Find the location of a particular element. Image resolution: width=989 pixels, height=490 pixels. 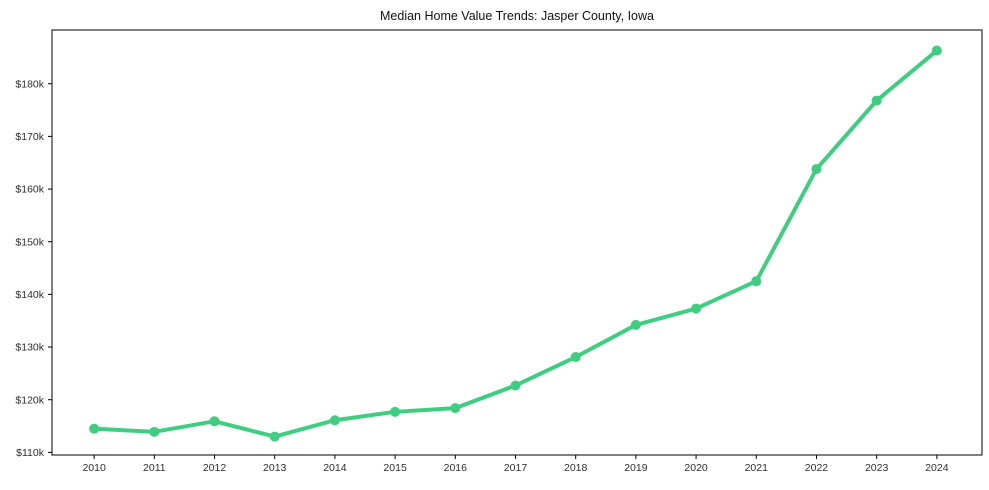

x-tick-label: 2014 is located at coordinates (335, 468).